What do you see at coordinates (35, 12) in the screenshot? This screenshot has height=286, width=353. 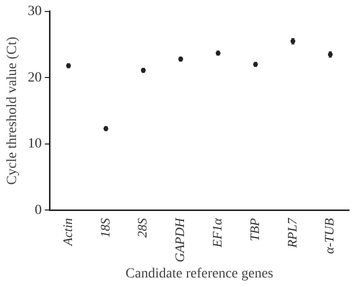 I see `y-tick-label: 30` at bounding box center [35, 12].